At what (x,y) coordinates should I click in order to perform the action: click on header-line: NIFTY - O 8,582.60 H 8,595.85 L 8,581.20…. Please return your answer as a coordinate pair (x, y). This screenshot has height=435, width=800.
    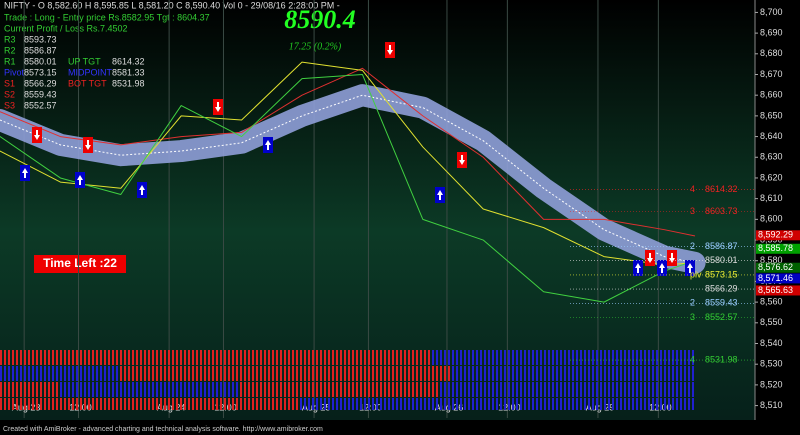
    Looking at the image, I should click on (172, 5).